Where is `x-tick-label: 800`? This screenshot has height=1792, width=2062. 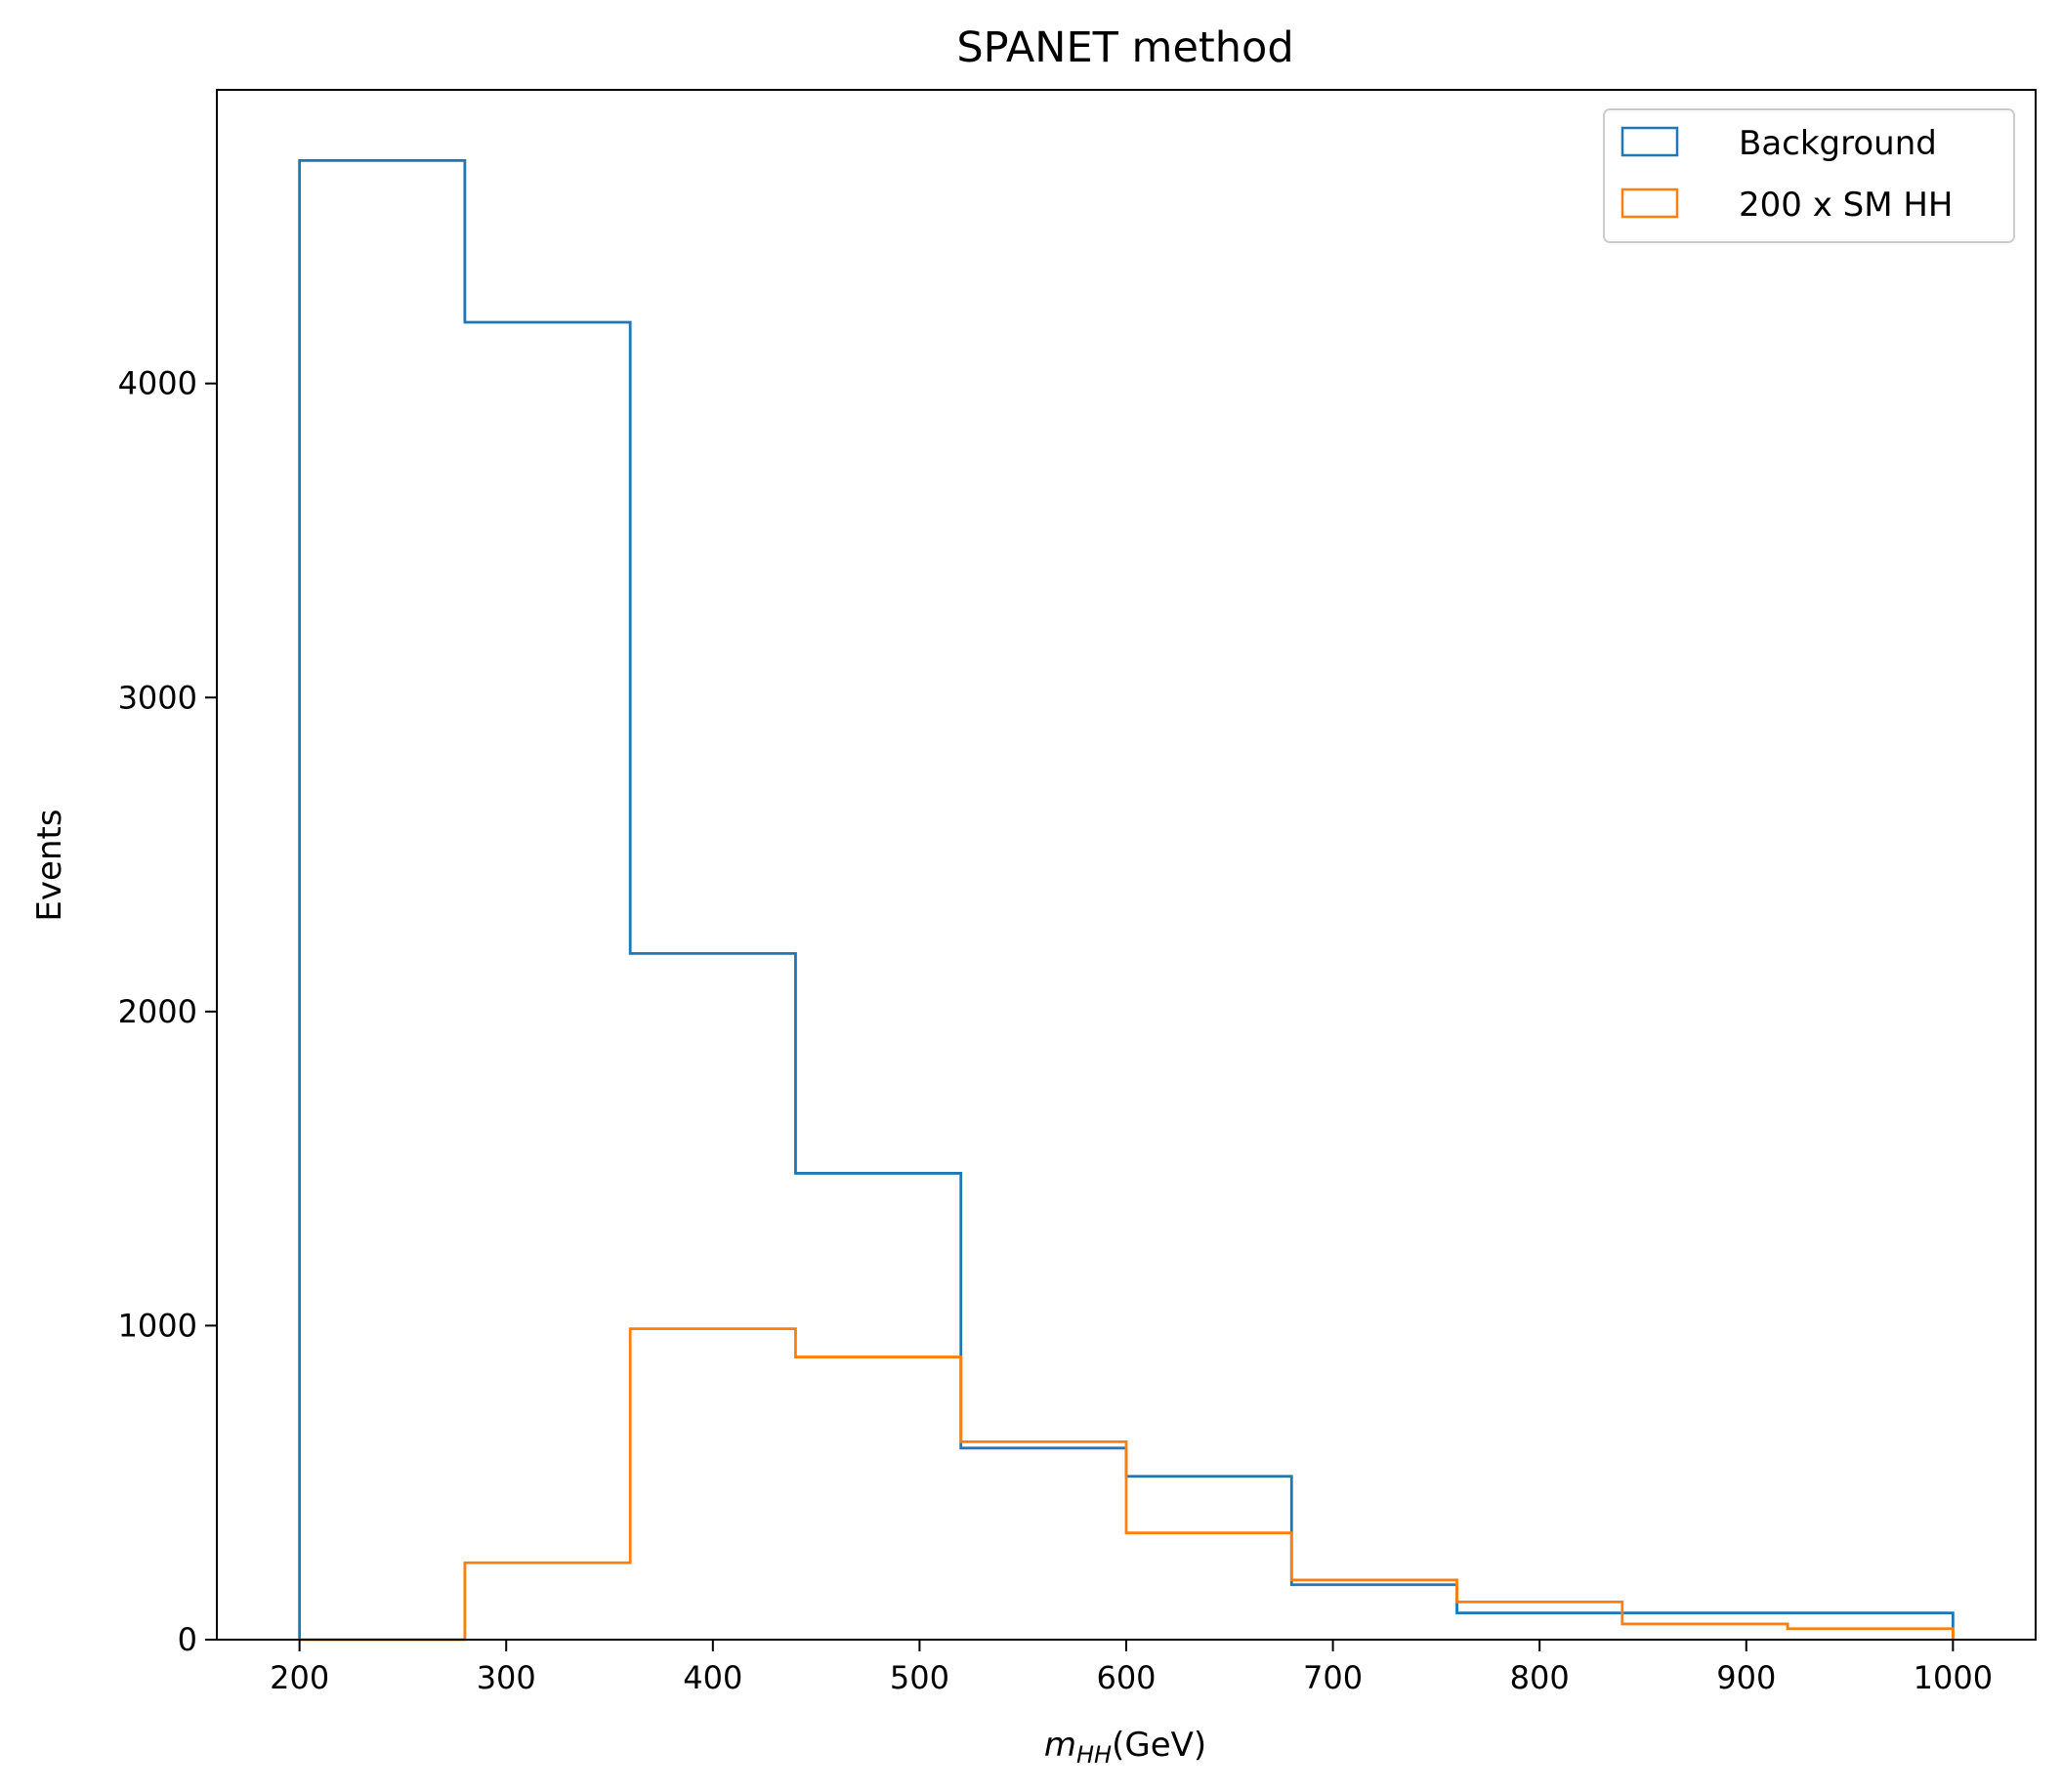
x-tick-label: 800 is located at coordinates (1540, 1678).